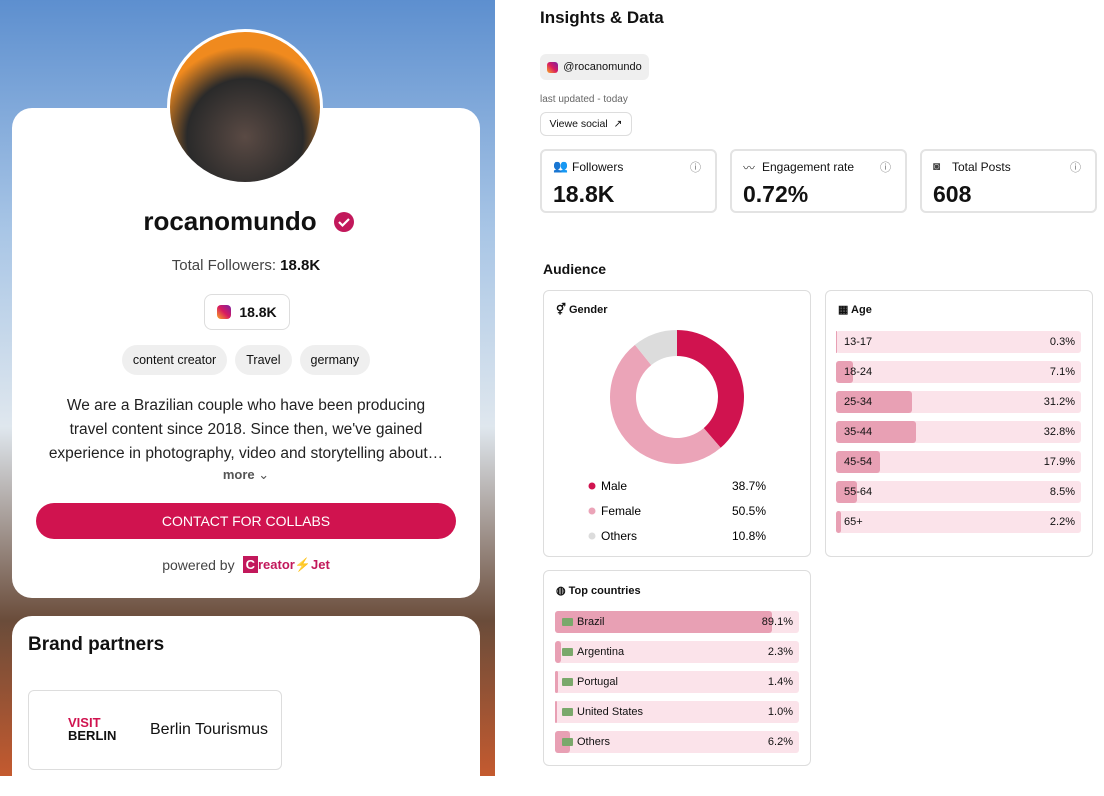 Image resolution: width=1104 pixels, height=796 pixels. I want to click on logo-initial: C, so click(250, 564).